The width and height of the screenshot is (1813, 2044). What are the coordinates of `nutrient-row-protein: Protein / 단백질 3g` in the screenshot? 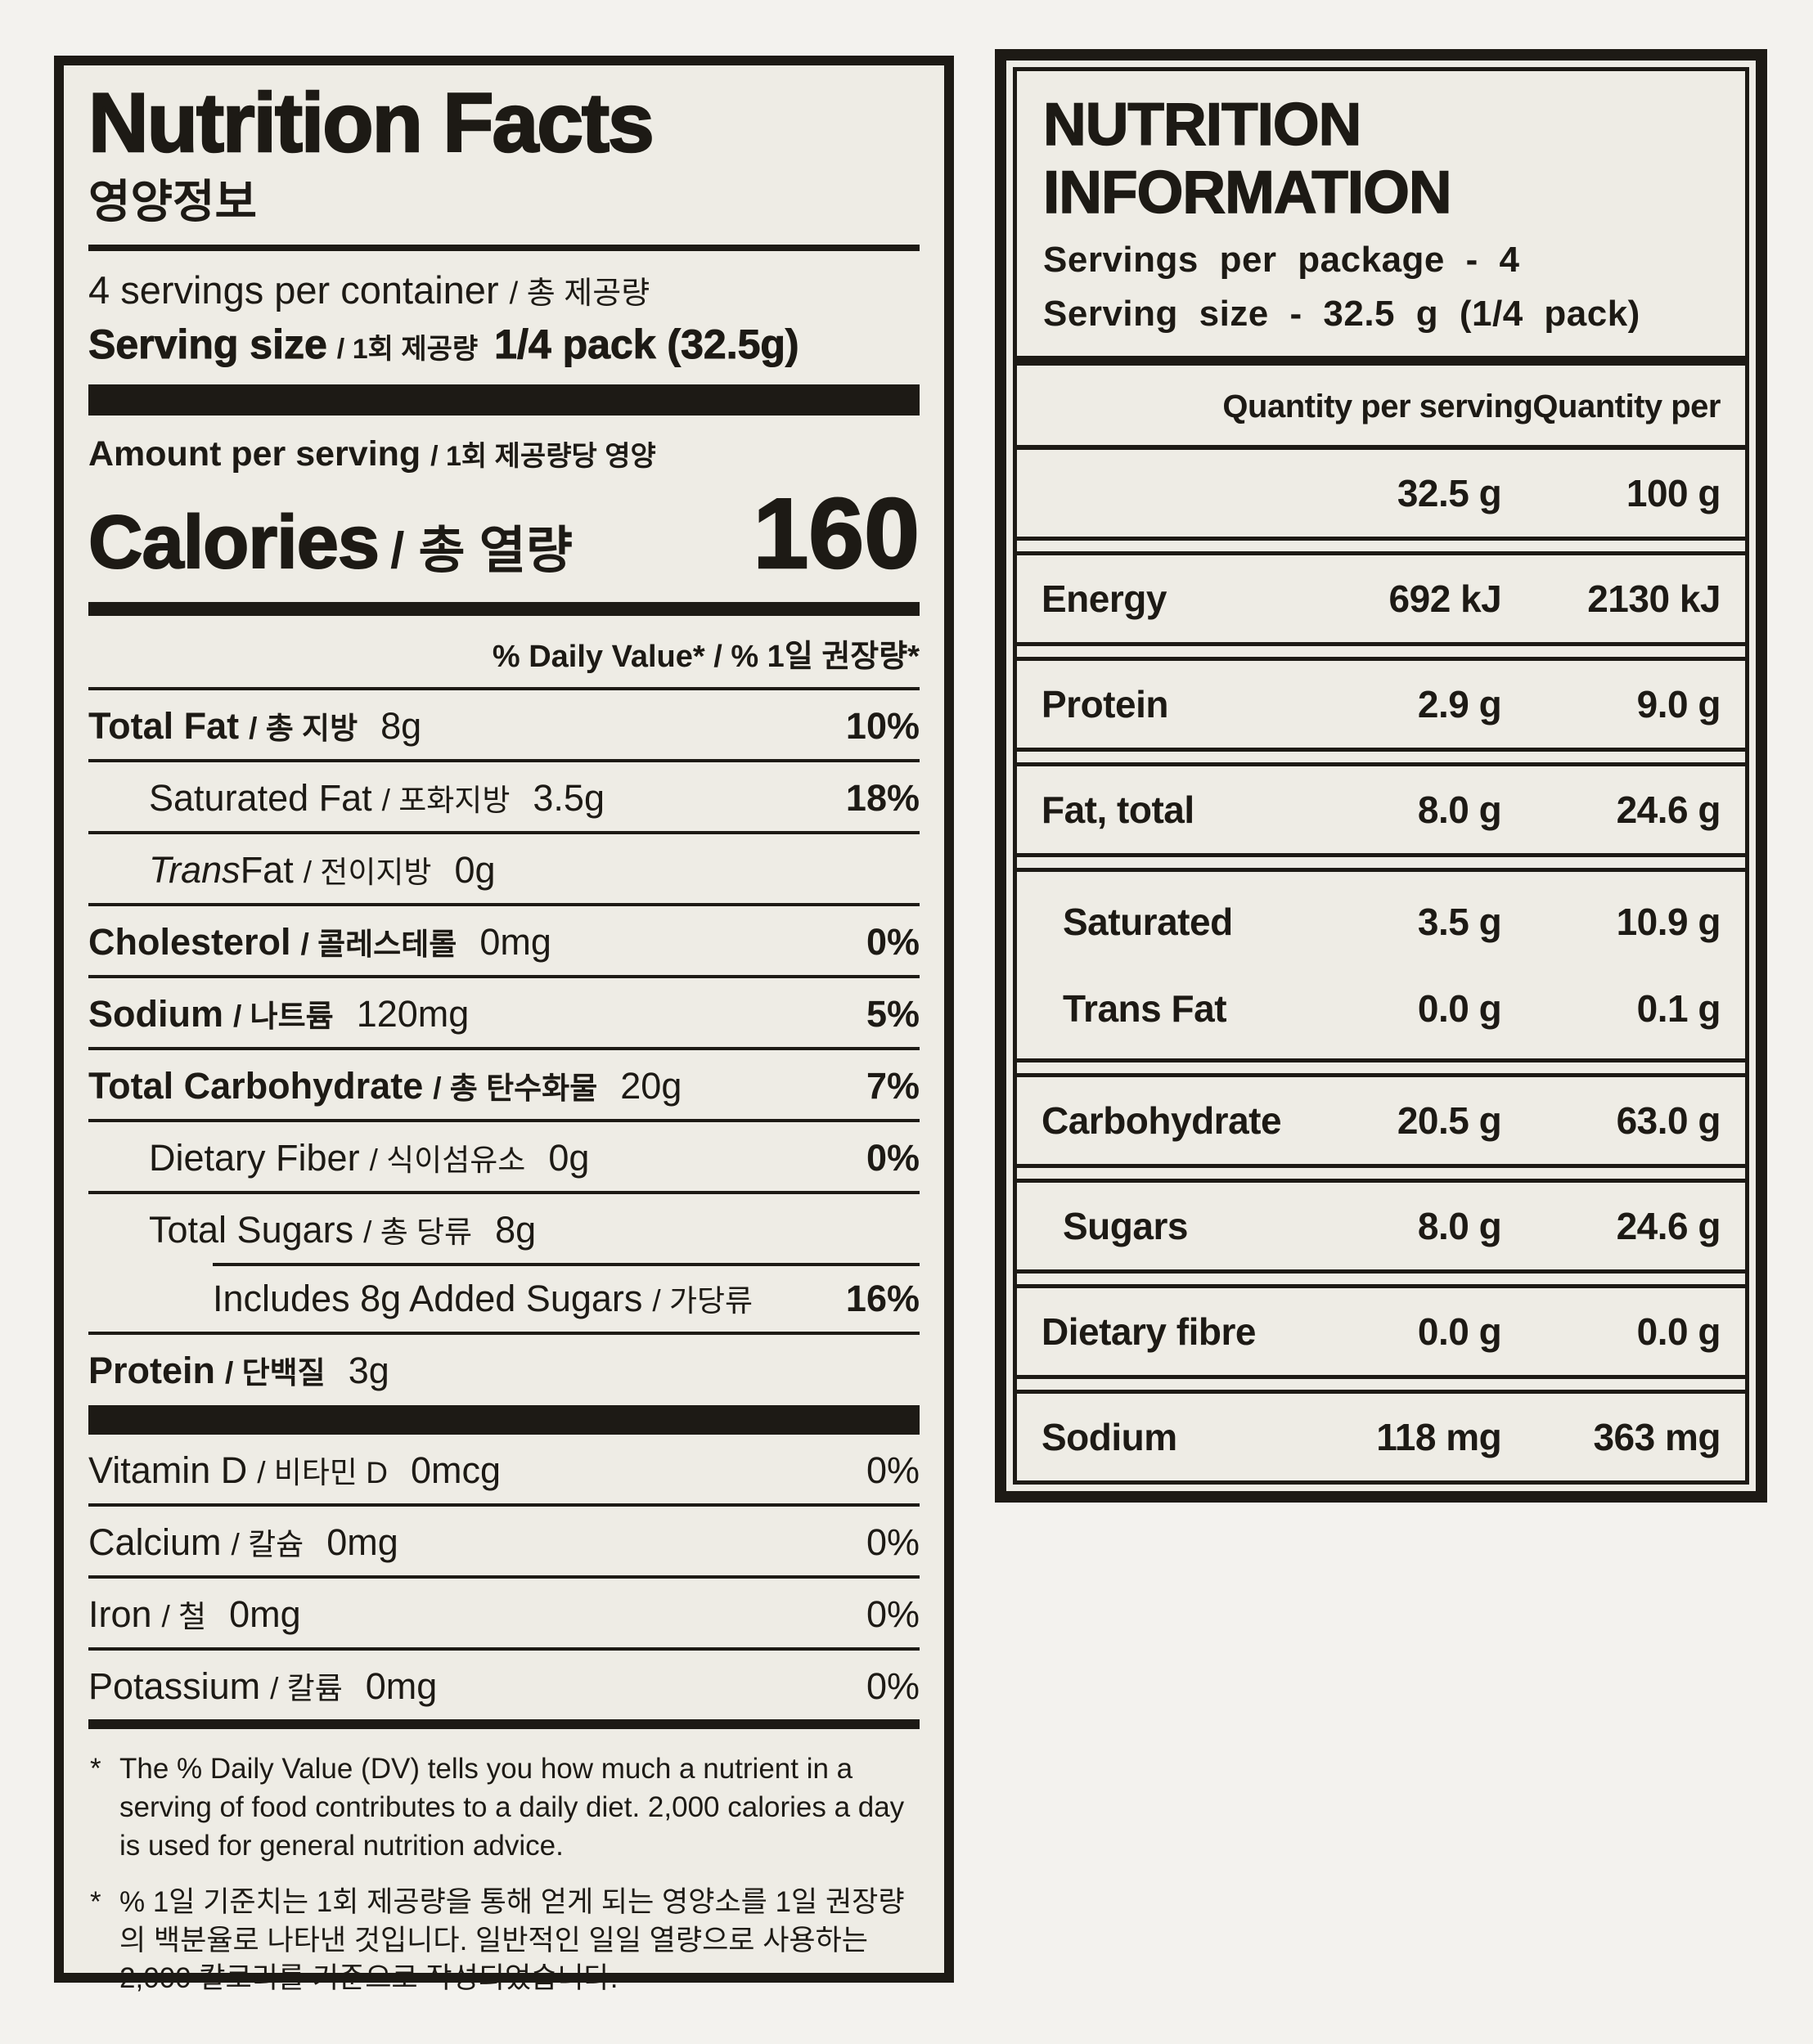 It's located at (504, 1368).